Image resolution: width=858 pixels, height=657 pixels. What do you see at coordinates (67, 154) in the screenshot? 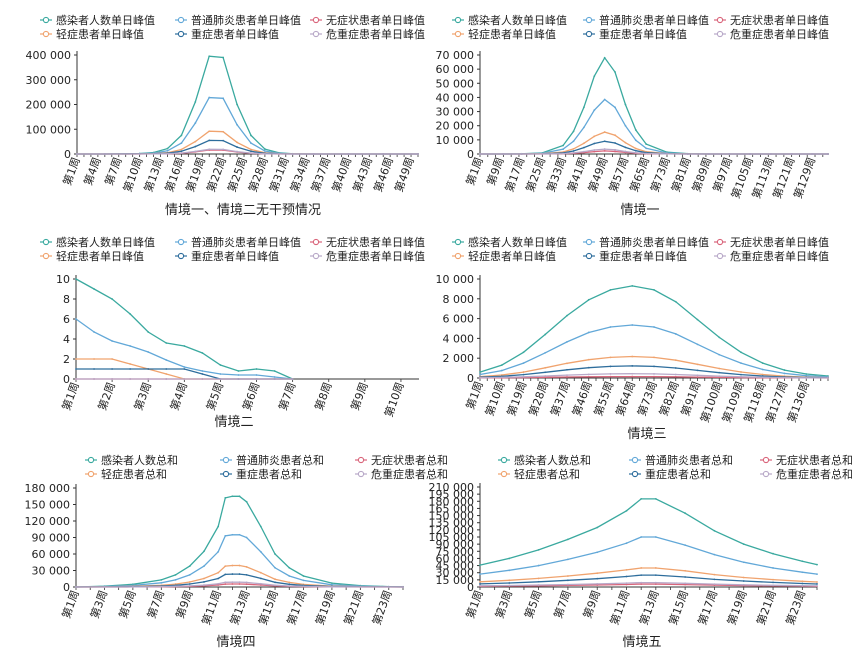
I see `y-tick-label: 0` at bounding box center [67, 154].